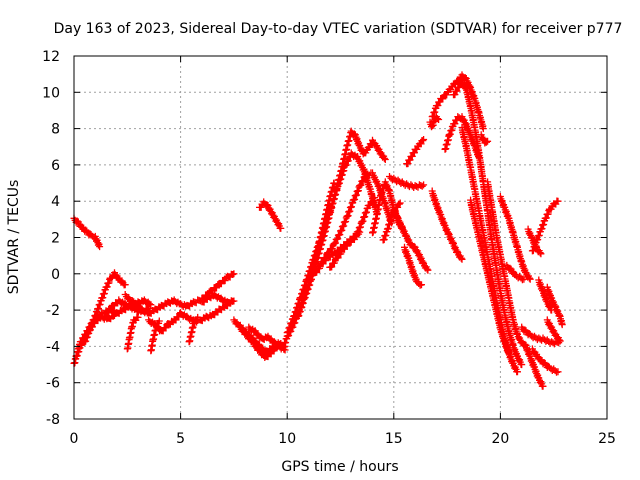  Describe the element at coordinates (53, 347) in the screenshot. I see `y-tick-label: -4` at that location.